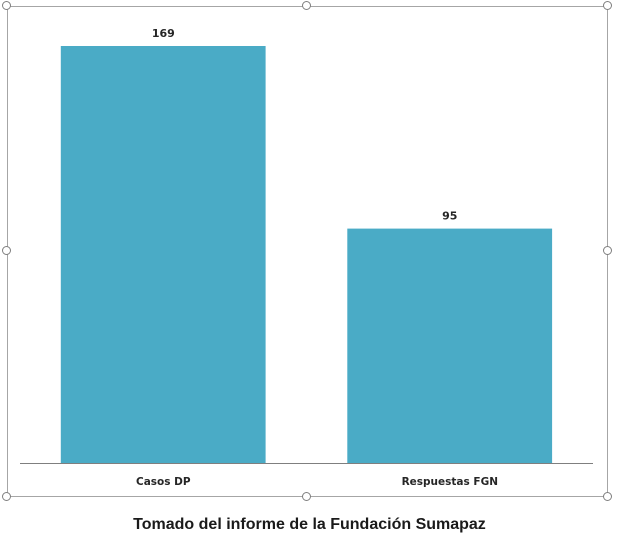  What do you see at coordinates (6, 5) in the screenshot?
I see `resize-handle-top-left` at bounding box center [6, 5].